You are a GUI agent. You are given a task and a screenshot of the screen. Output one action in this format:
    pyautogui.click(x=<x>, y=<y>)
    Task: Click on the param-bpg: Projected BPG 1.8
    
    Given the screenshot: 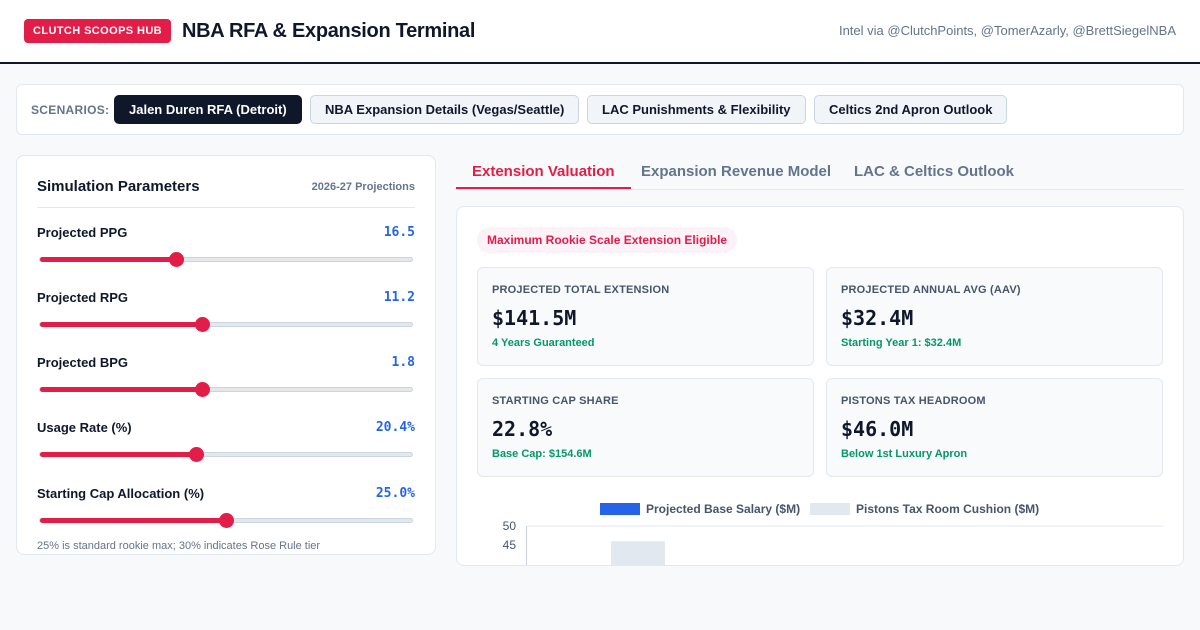 What is the action you would take?
    pyautogui.click(x=226, y=380)
    